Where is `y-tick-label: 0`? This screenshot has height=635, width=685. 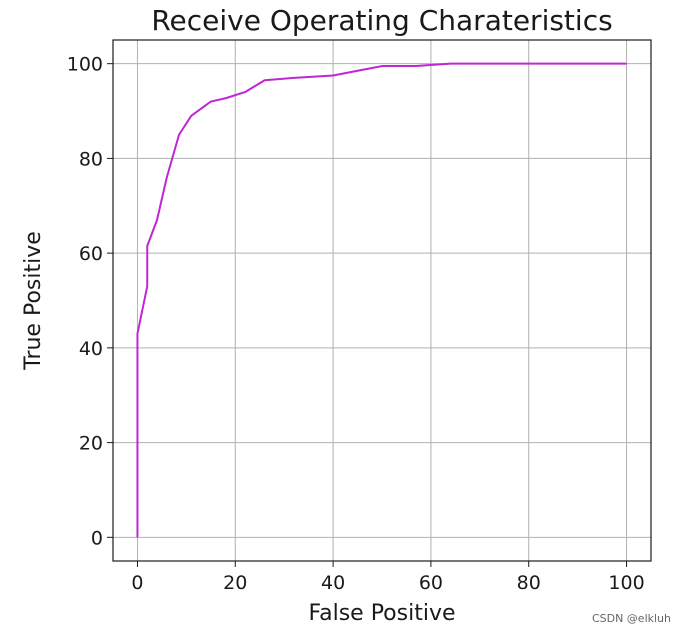 y-tick-label: 0 is located at coordinates (97, 538).